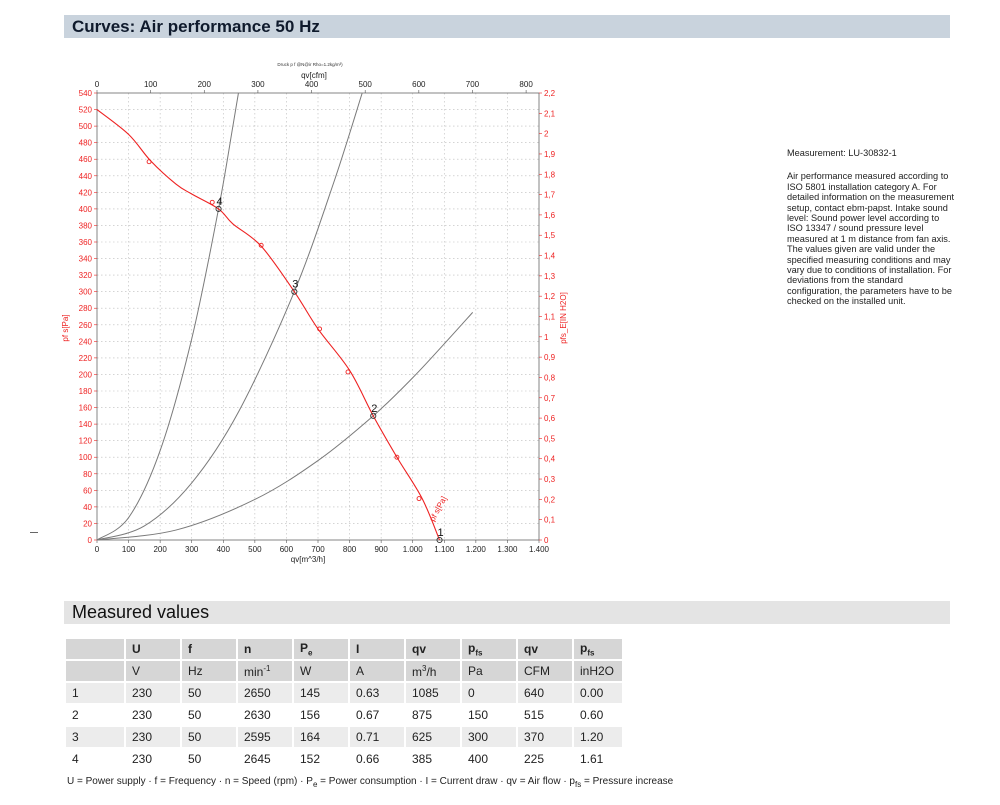 The image size is (1000, 805). I want to click on y-tick-label: 160, so click(86, 408).